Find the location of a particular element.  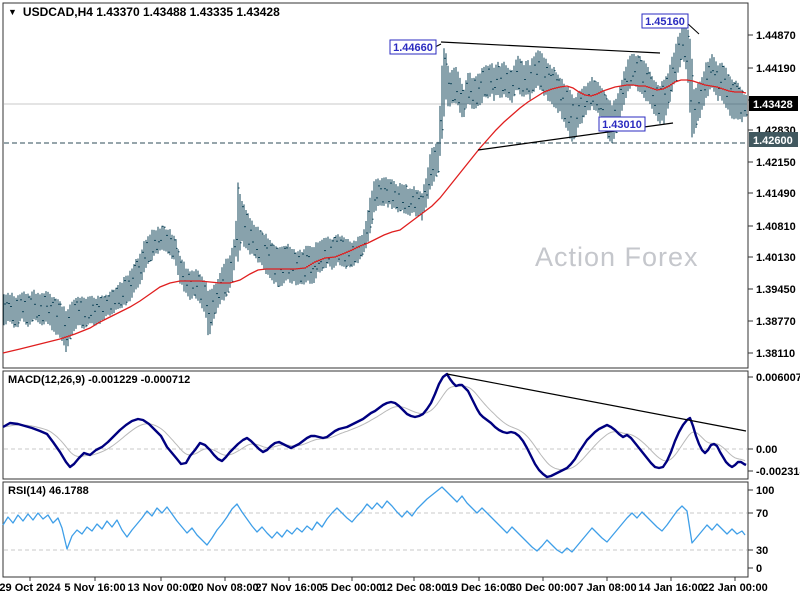

trendline is located at coordinates (550, 47).